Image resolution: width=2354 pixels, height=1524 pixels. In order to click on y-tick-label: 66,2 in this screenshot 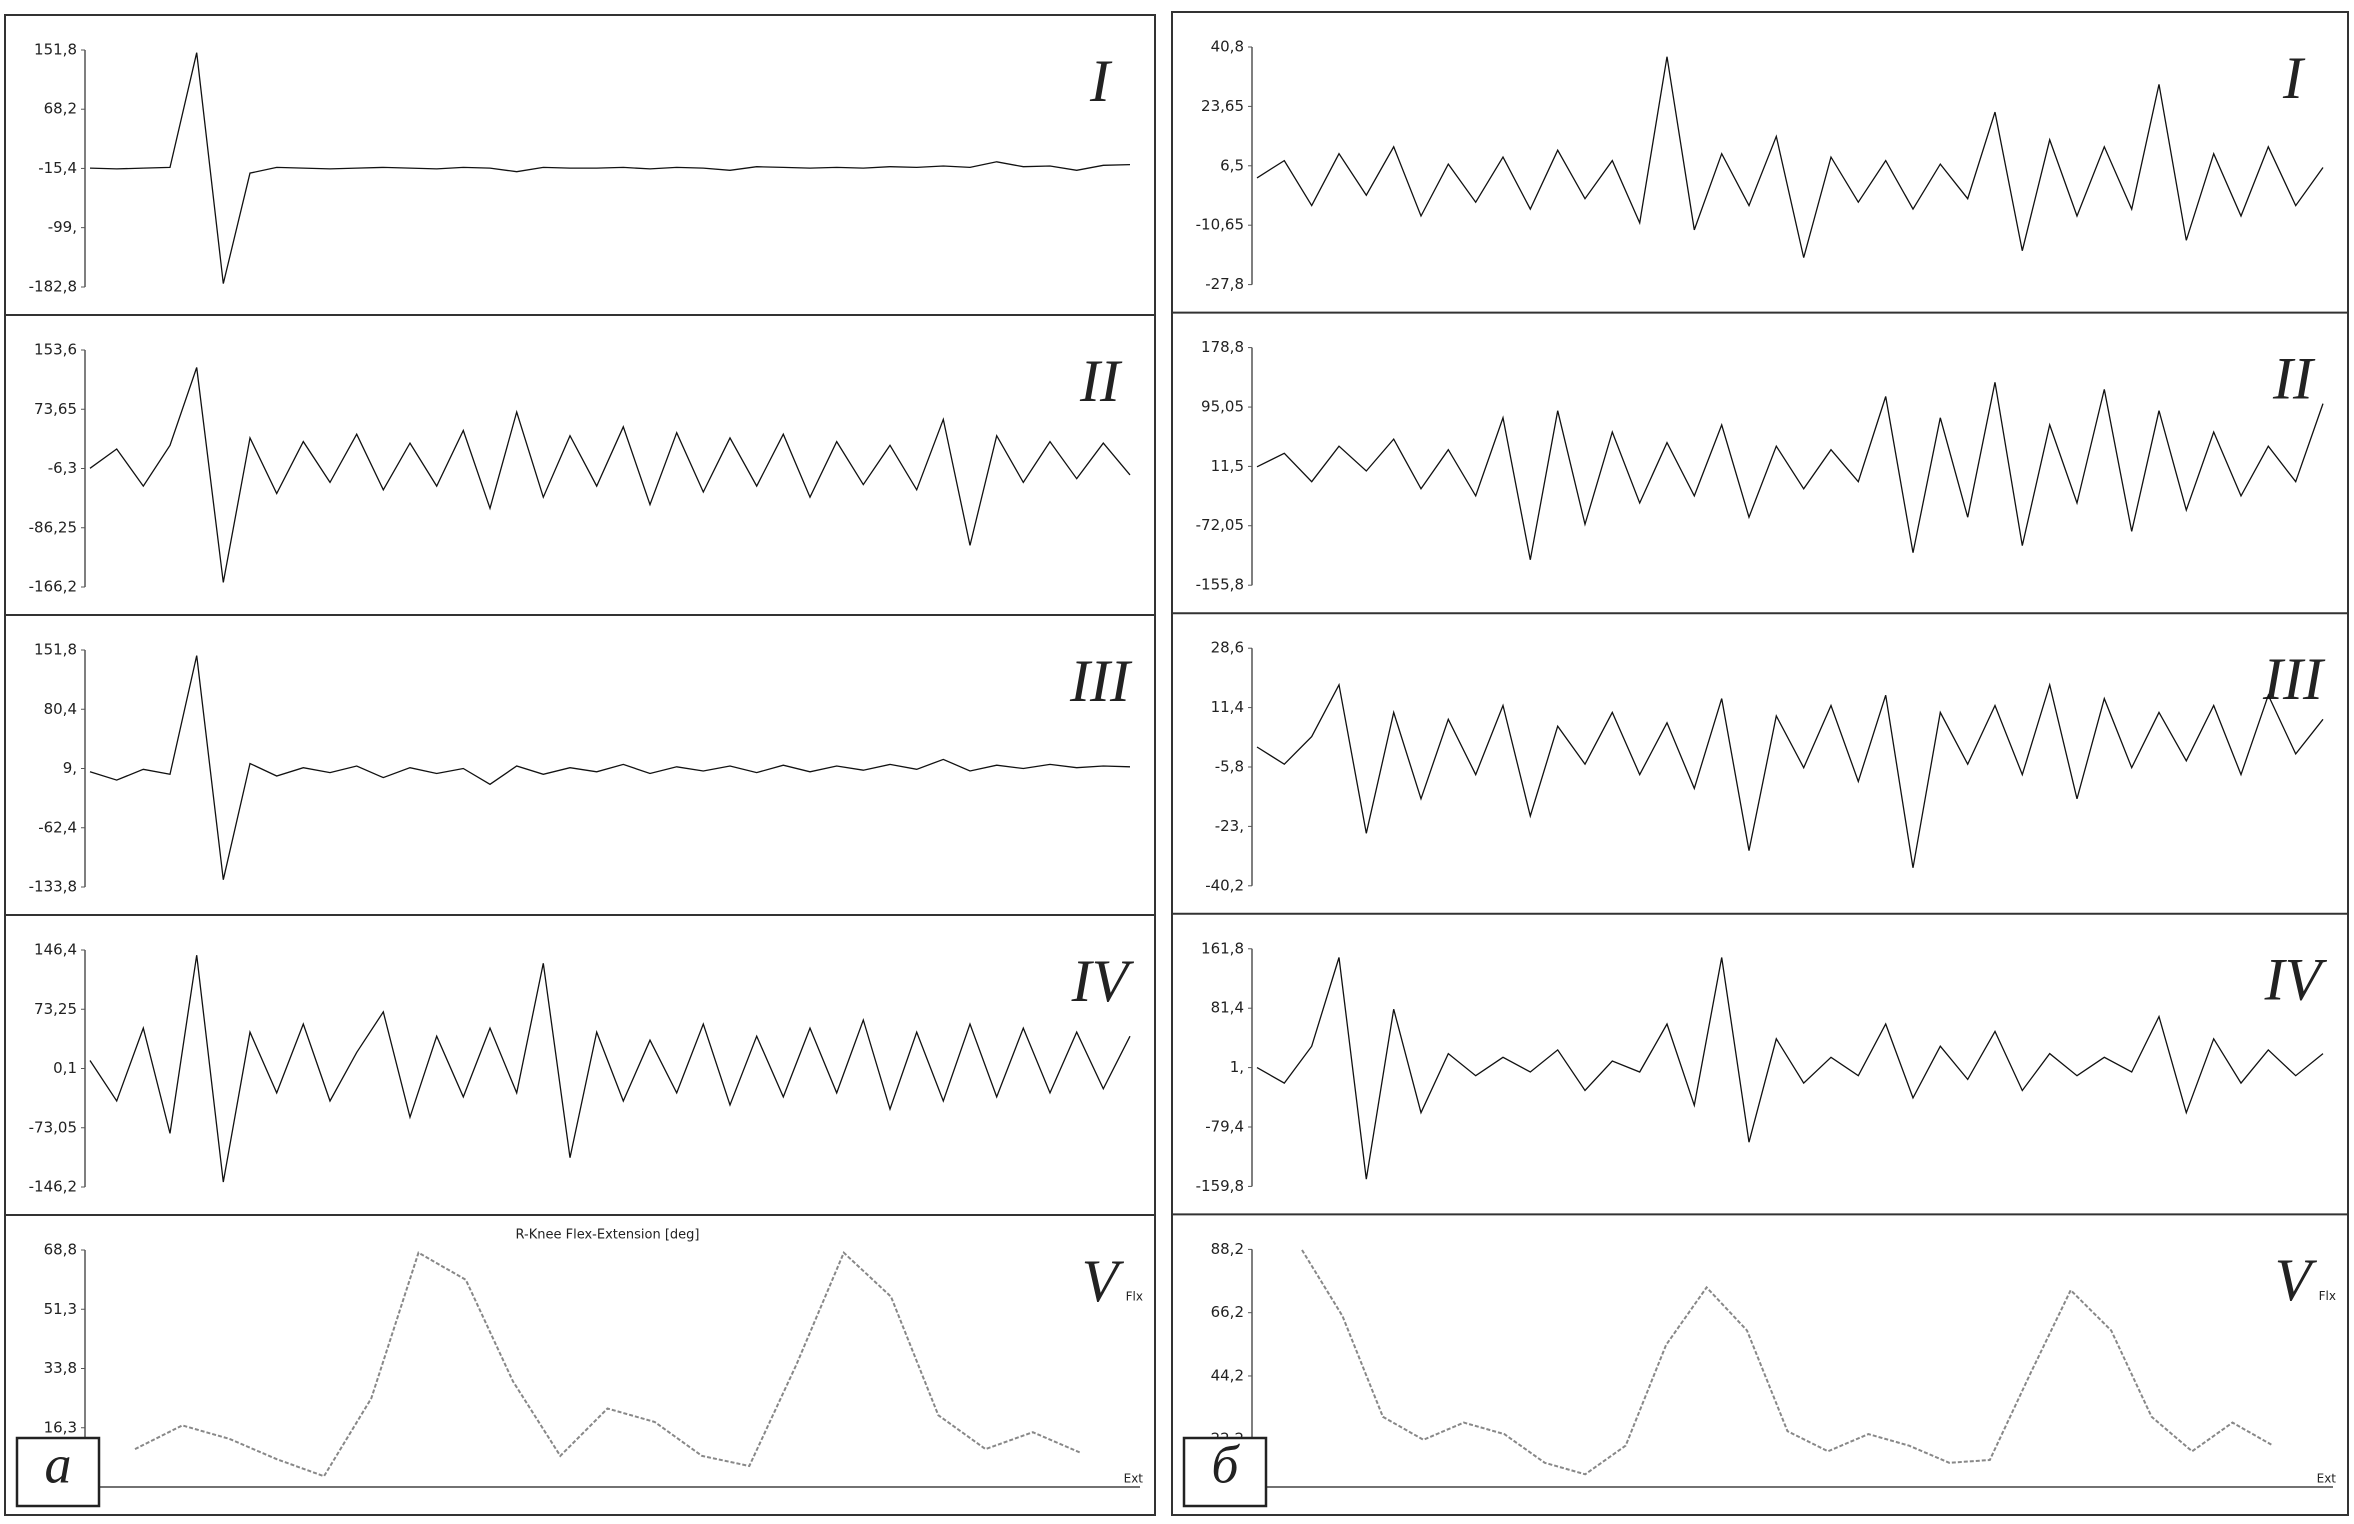, I will do `click(1227, 1312)`.